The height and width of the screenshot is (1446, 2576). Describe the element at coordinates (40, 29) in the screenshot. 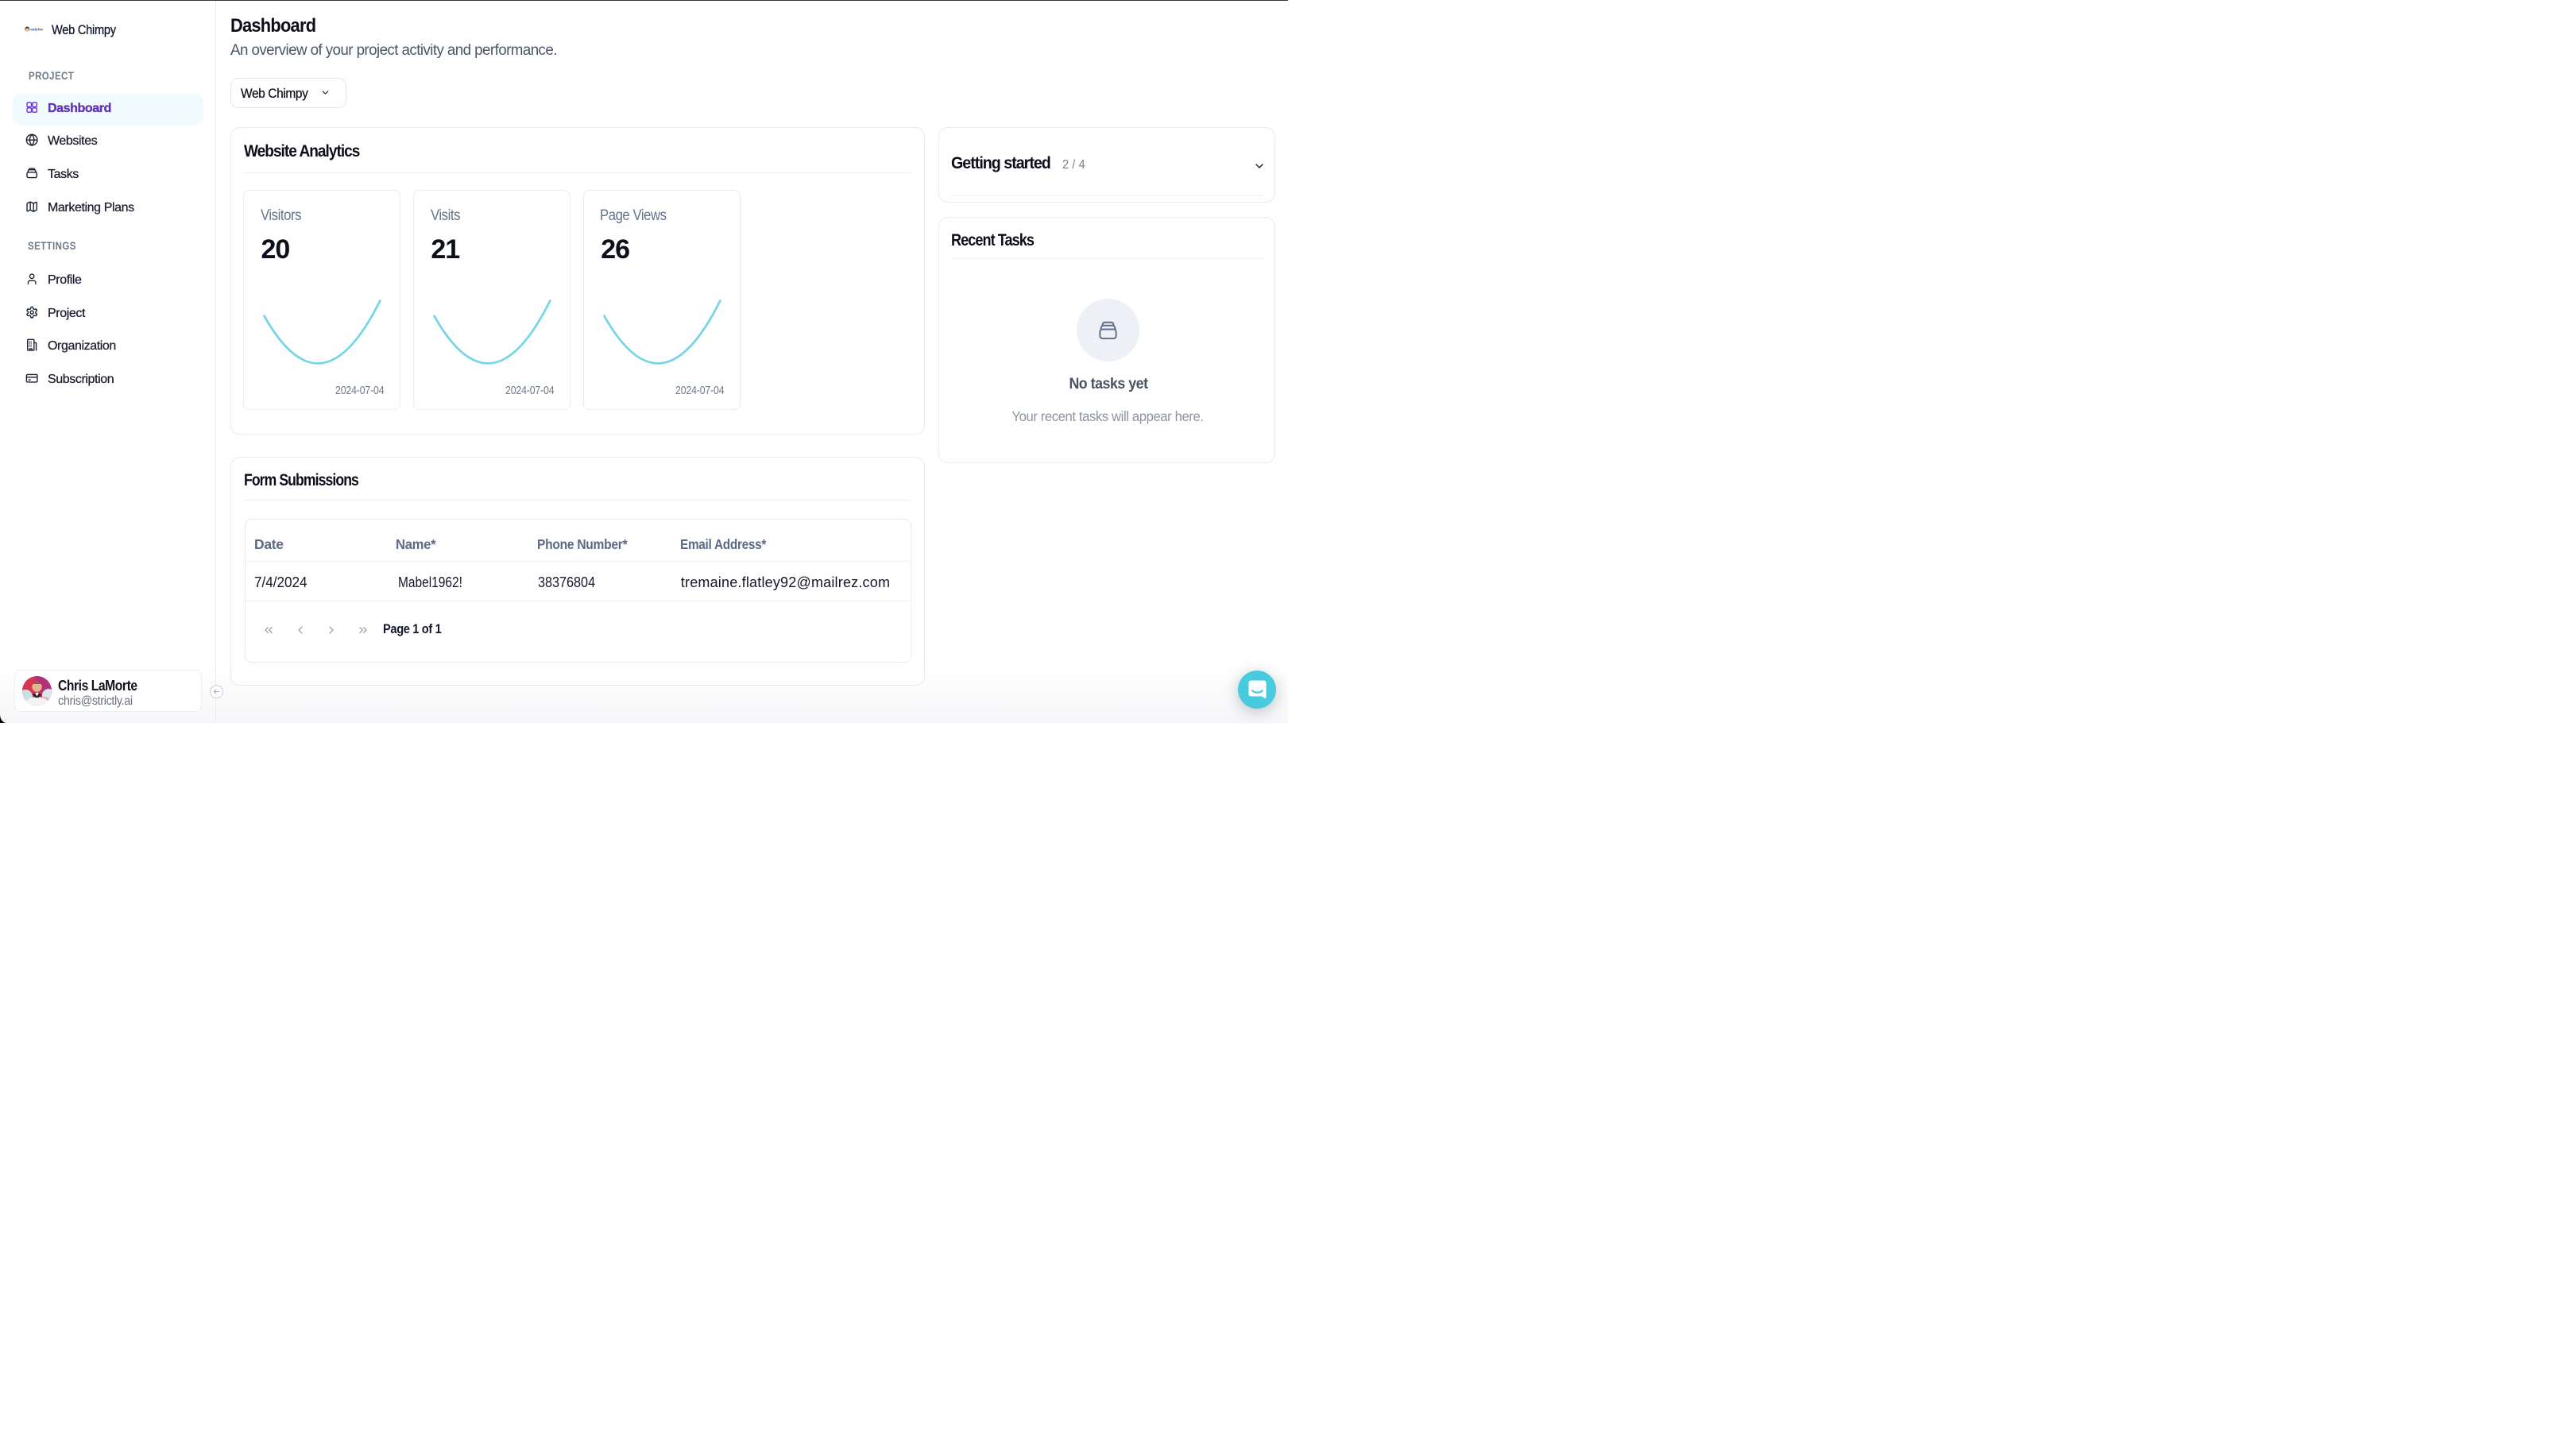

I see `svg-text: chimpy` at that location.